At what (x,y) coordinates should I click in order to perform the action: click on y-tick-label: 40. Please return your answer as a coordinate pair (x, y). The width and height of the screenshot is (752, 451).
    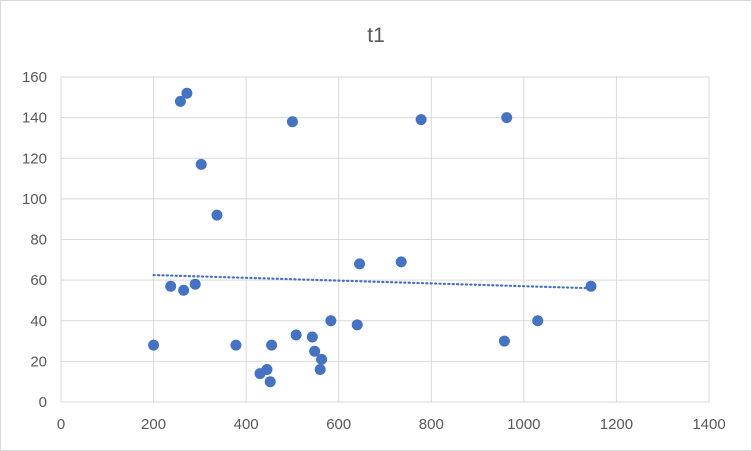
    Looking at the image, I should click on (38, 321).